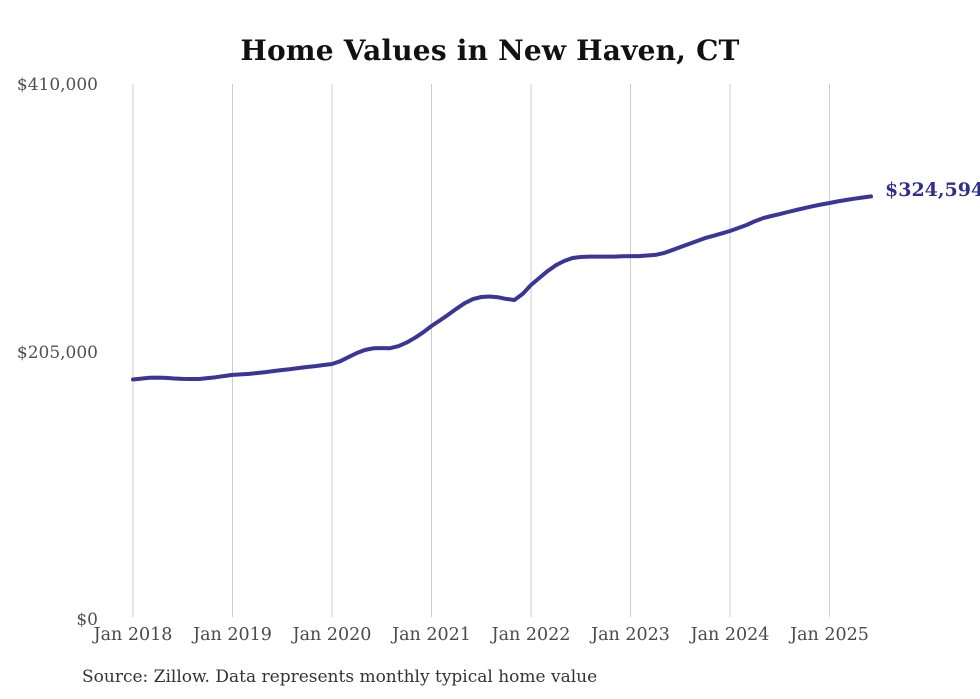 The width and height of the screenshot is (980, 699). I want to click on x-tick-label: Jan 2023, so click(630, 635).